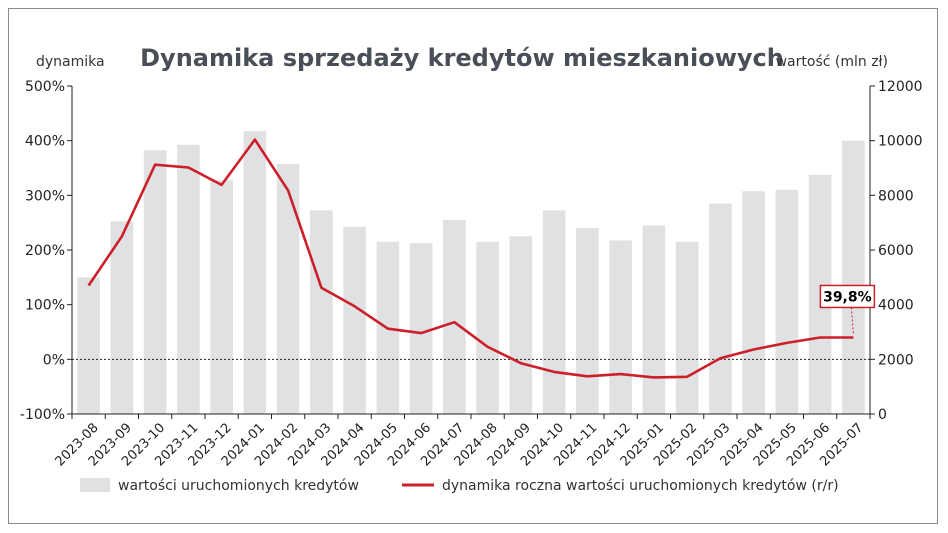  I want to click on left-tick-label: 300%, so click(45, 196).